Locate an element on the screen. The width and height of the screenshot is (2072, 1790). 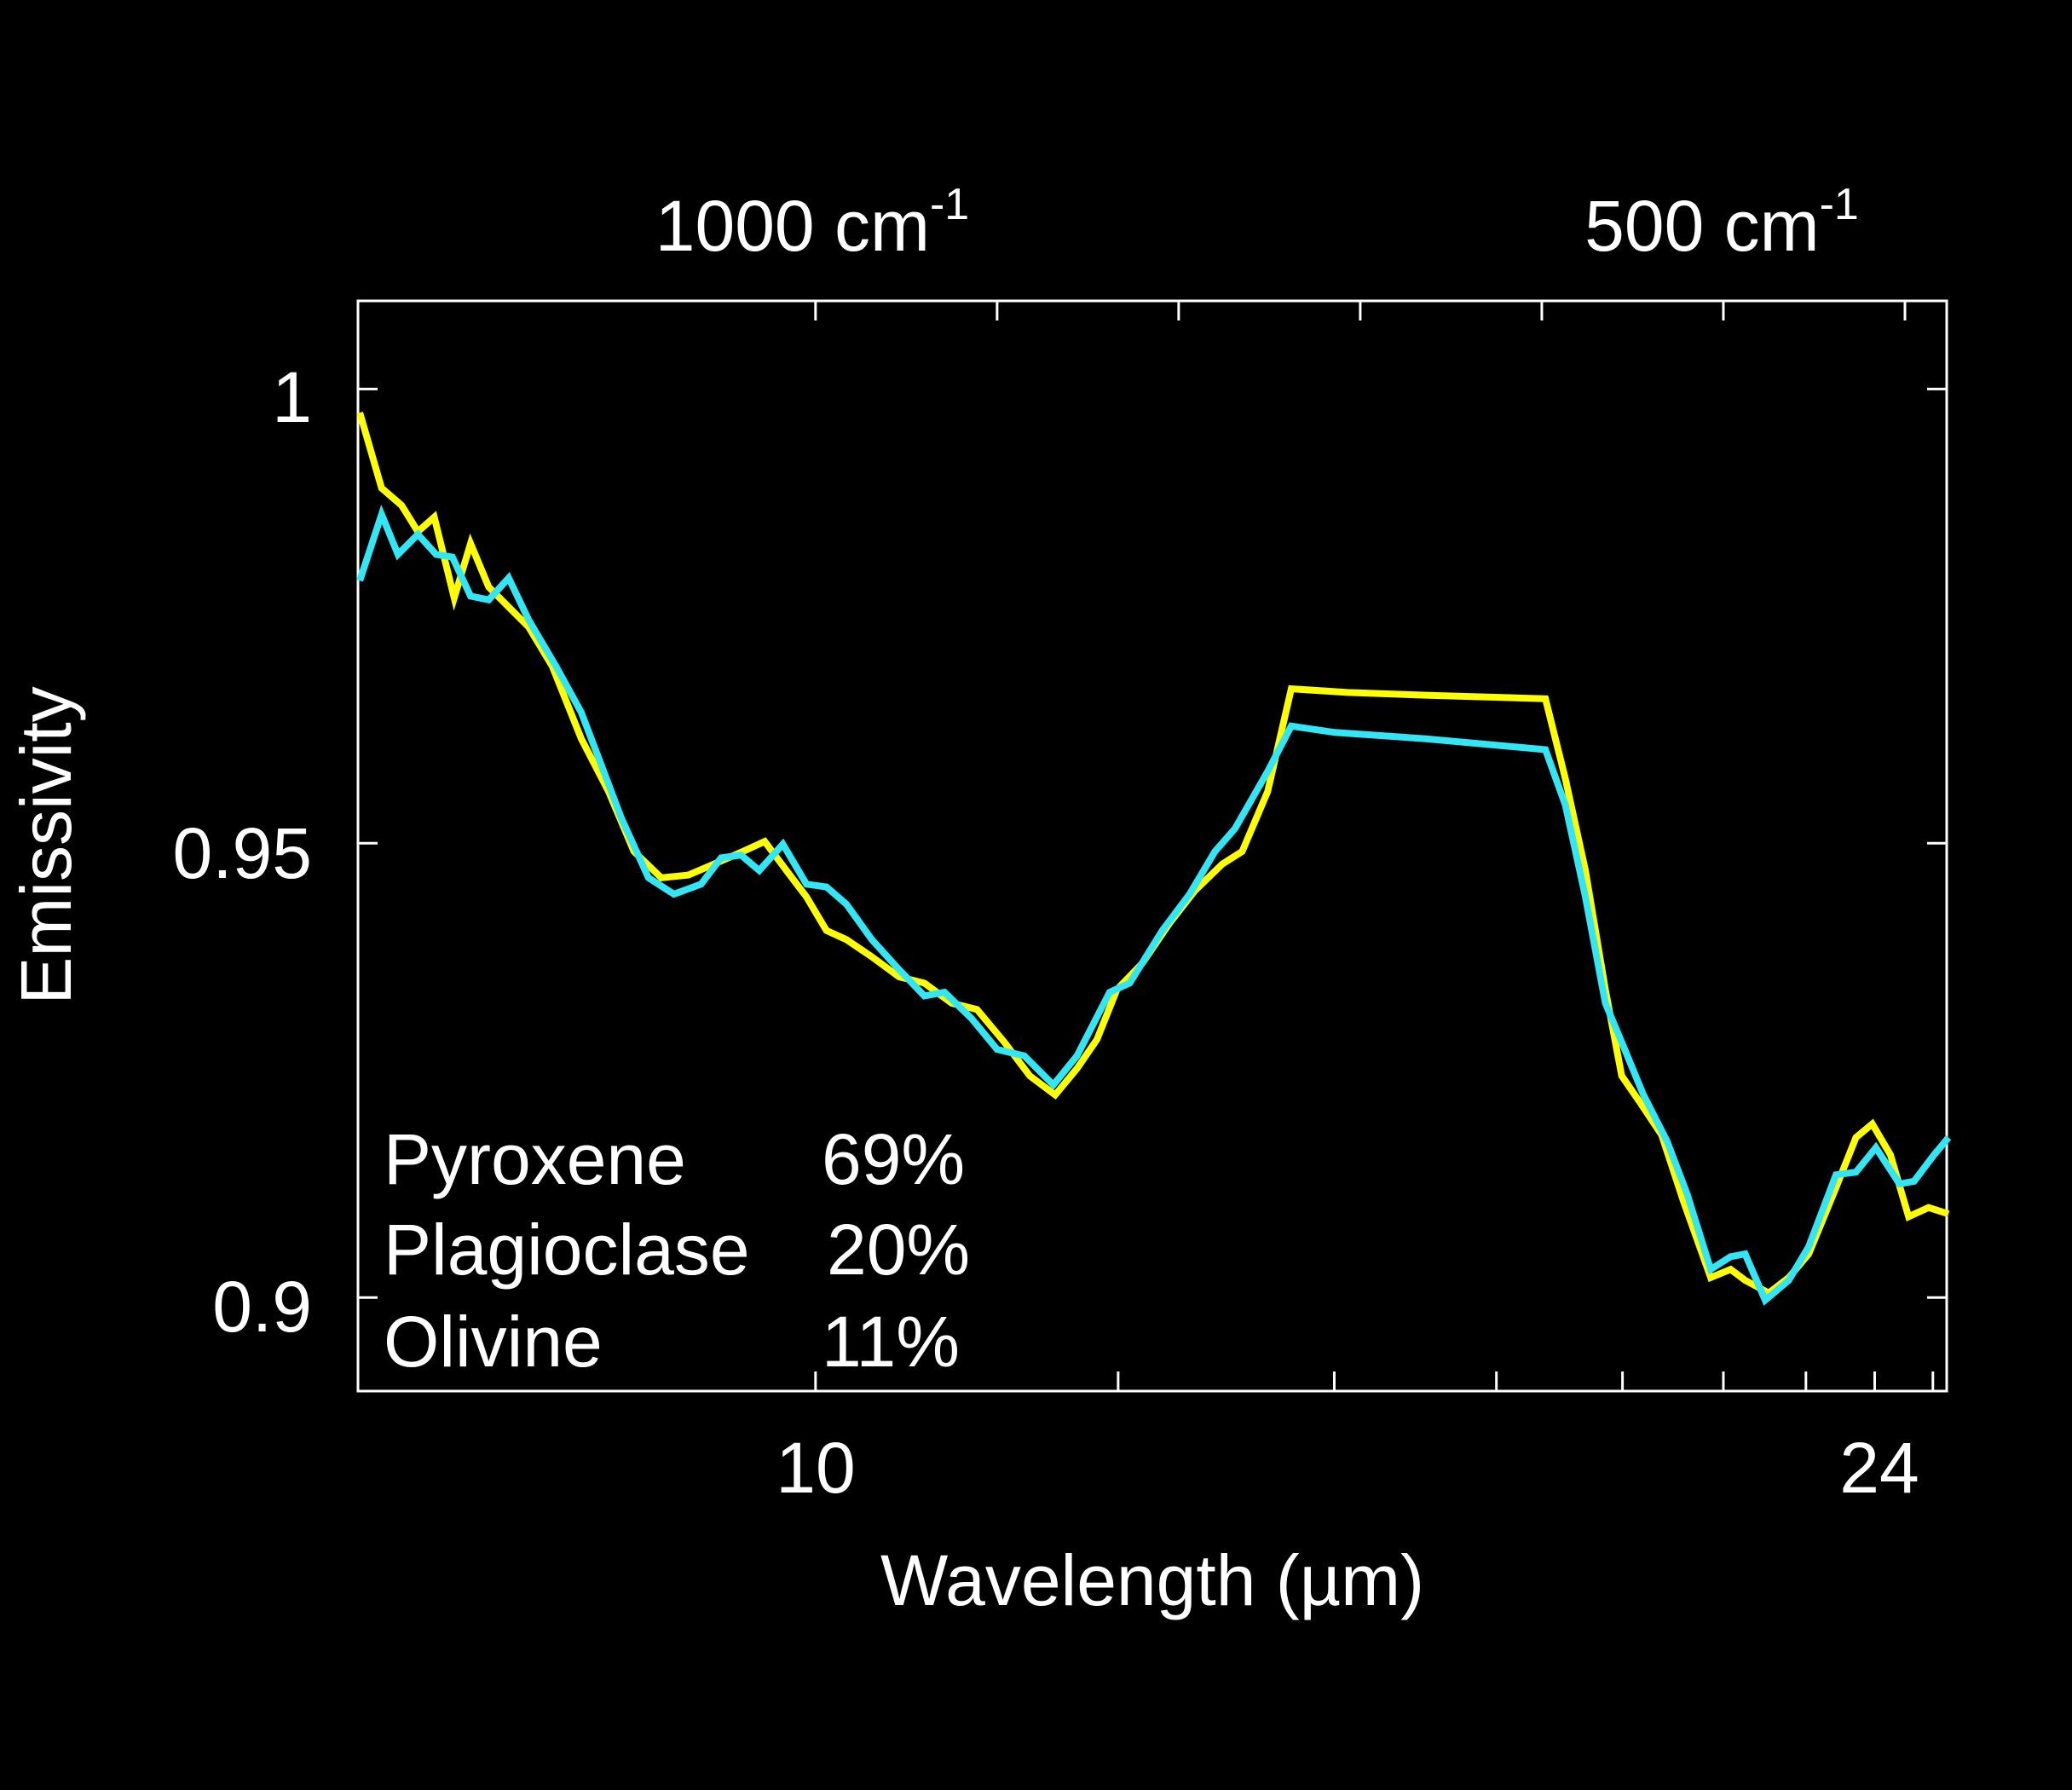
legend-name: Olivine is located at coordinates (494, 1342).